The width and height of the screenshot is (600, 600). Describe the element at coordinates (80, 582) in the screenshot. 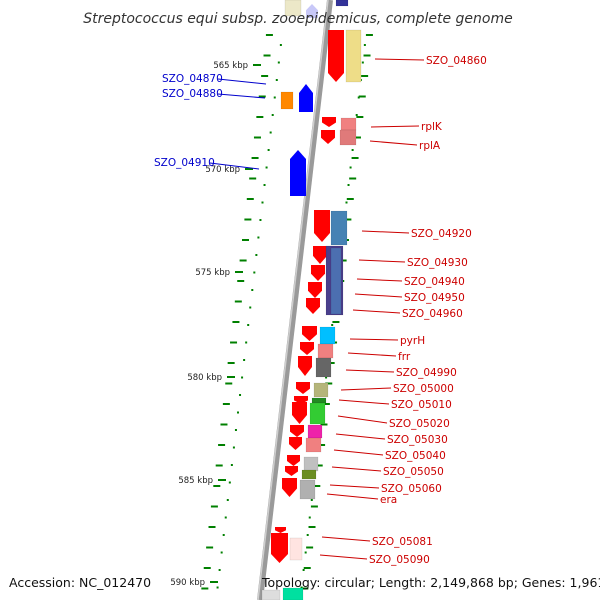

I see `accession-text: Accession: NC_012470` at that location.